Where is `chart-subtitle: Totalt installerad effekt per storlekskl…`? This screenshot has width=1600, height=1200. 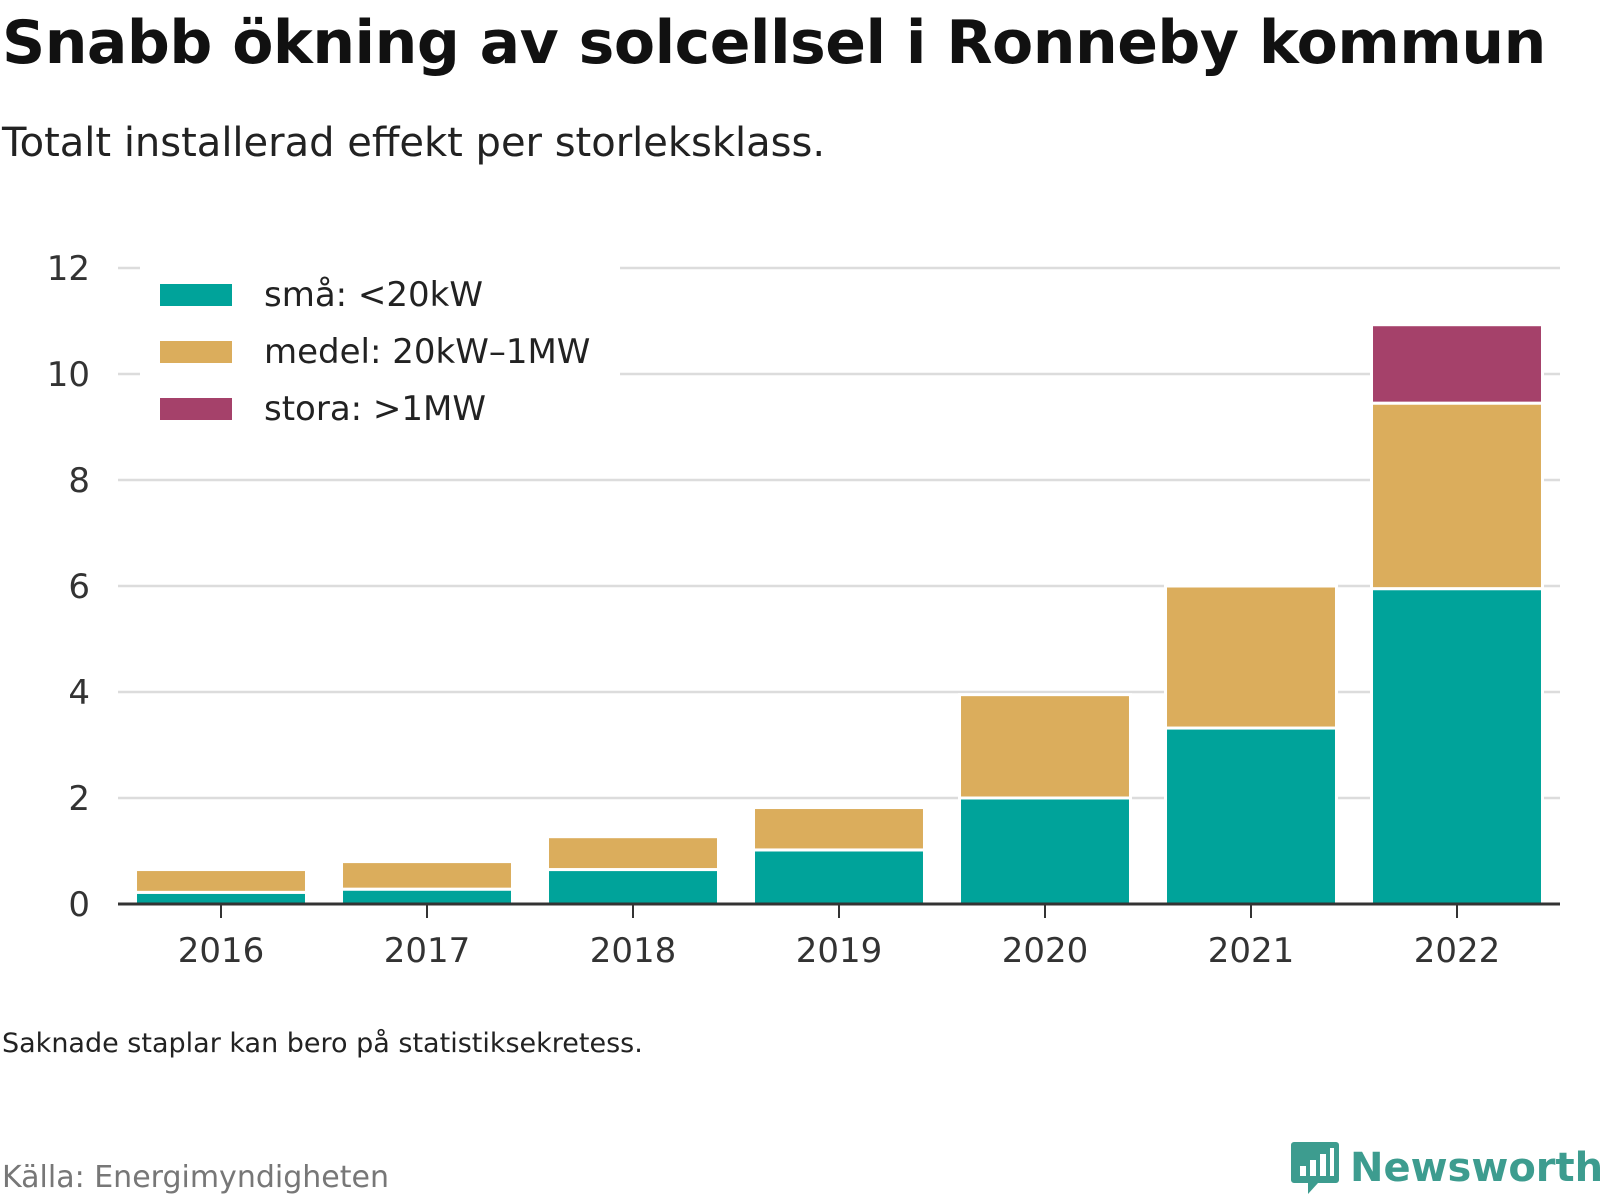
chart-subtitle: Totalt installerad effekt per storlekskl… is located at coordinates (414, 143).